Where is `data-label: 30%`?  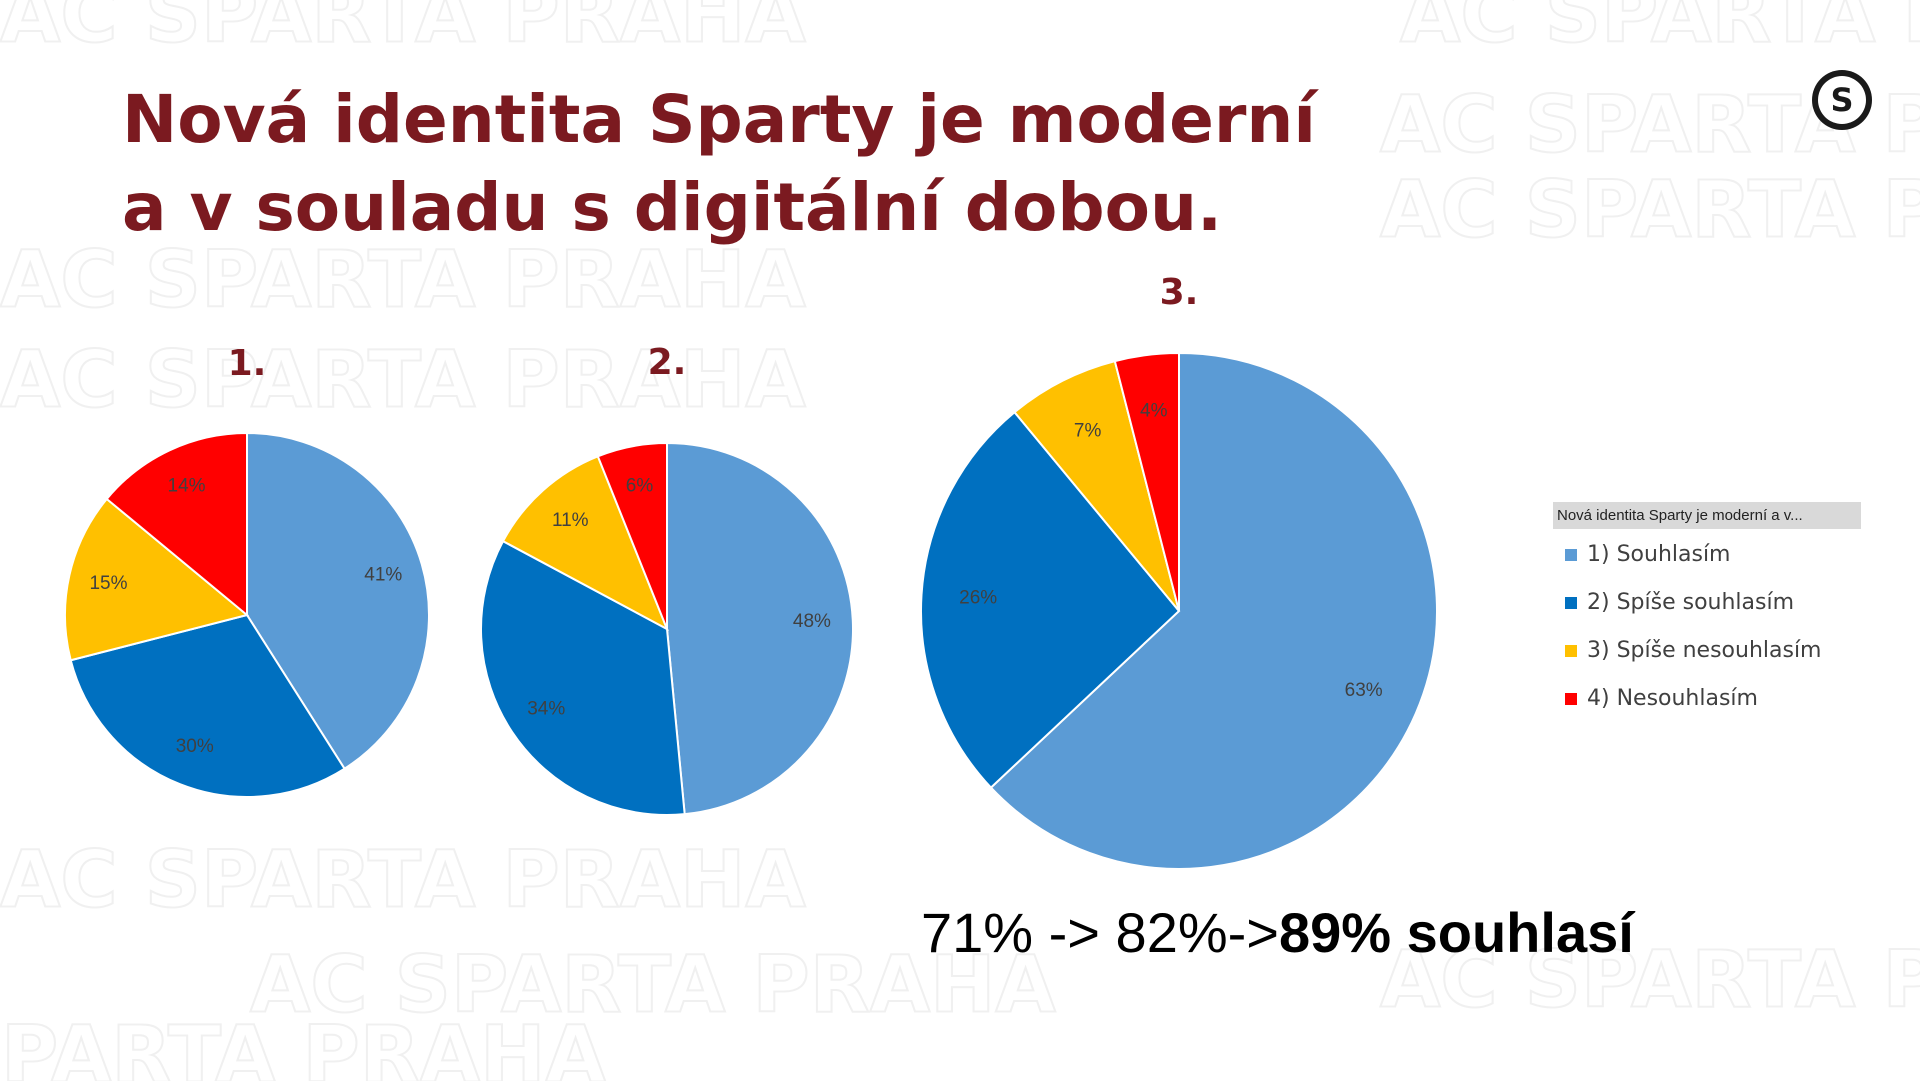
data-label: 30% is located at coordinates (195, 746).